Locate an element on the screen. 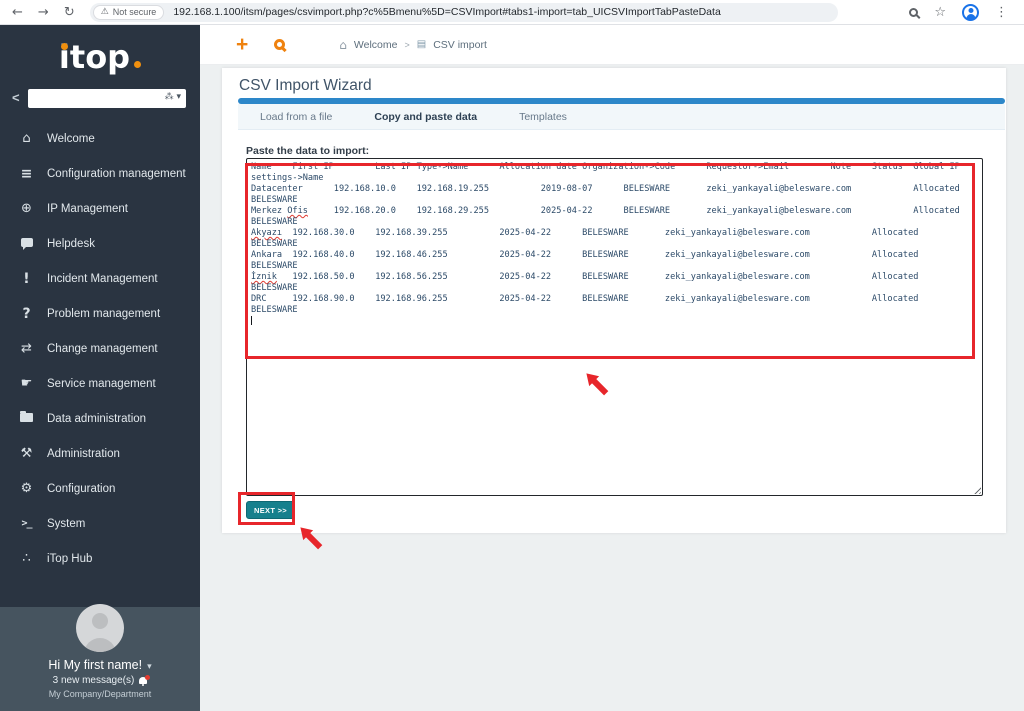 This screenshot has height=711, width=1024. sidebar-item-ip-management: ⊕ IP Management is located at coordinates (100, 208).